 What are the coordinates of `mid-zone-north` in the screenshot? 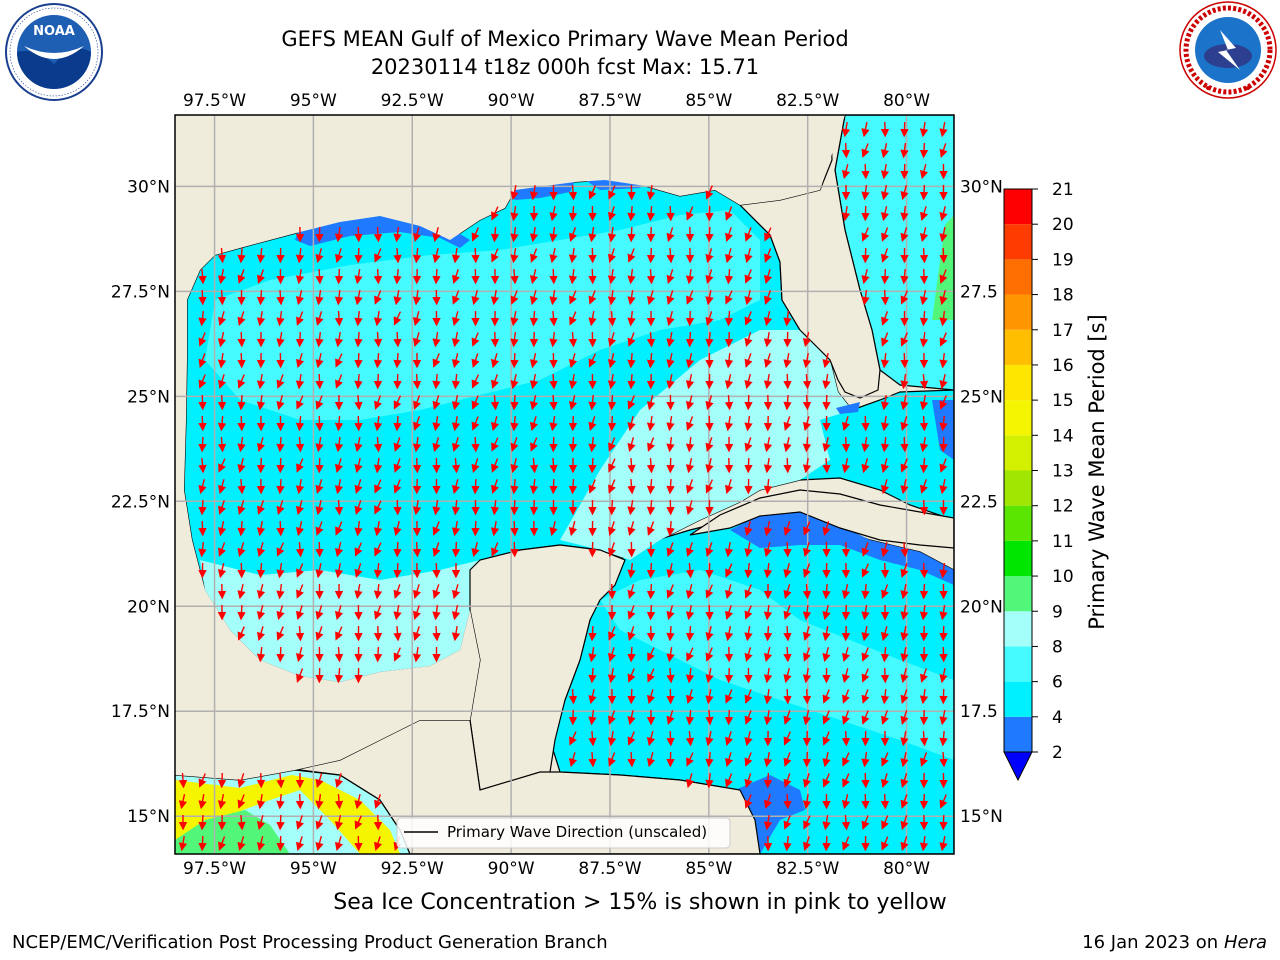 It's located at (482, 315).